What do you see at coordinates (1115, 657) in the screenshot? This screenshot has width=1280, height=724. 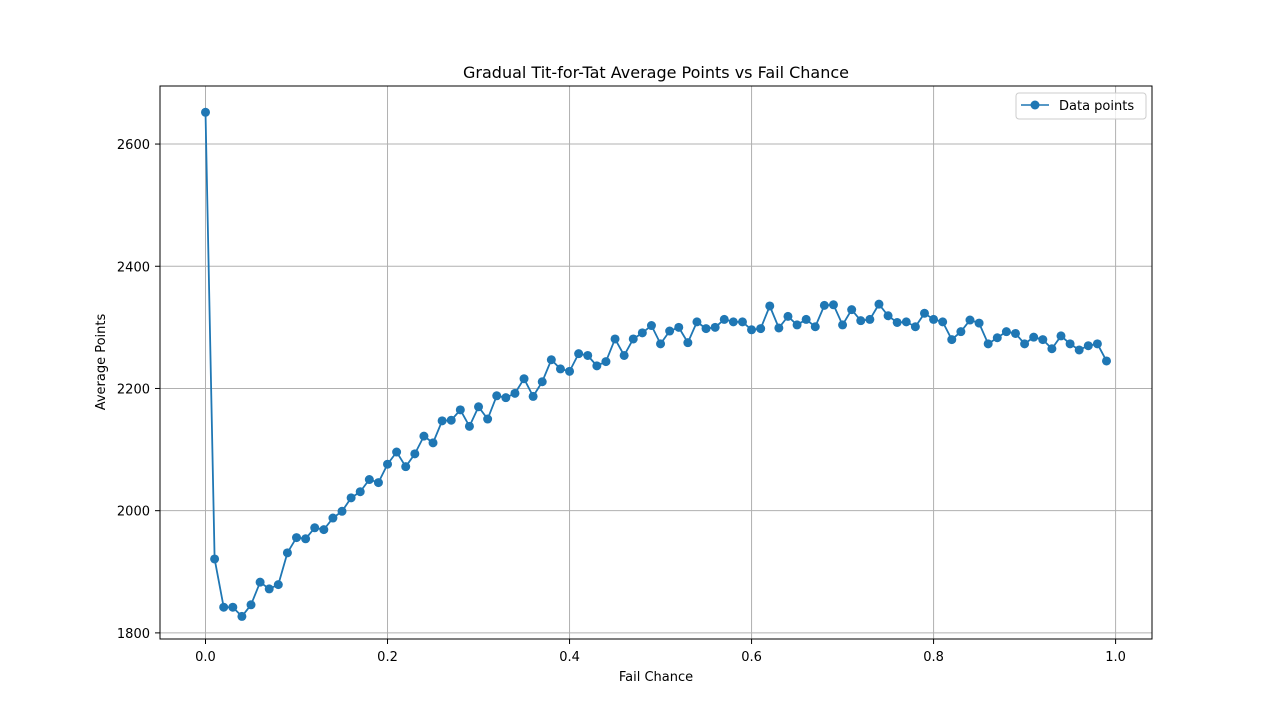 I see `x-tick-label: 1.0` at bounding box center [1115, 657].